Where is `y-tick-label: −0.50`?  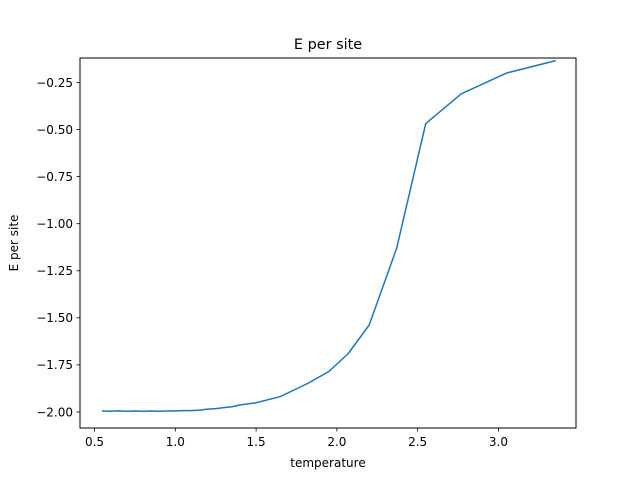 y-tick-label: −0.50 is located at coordinates (54, 130).